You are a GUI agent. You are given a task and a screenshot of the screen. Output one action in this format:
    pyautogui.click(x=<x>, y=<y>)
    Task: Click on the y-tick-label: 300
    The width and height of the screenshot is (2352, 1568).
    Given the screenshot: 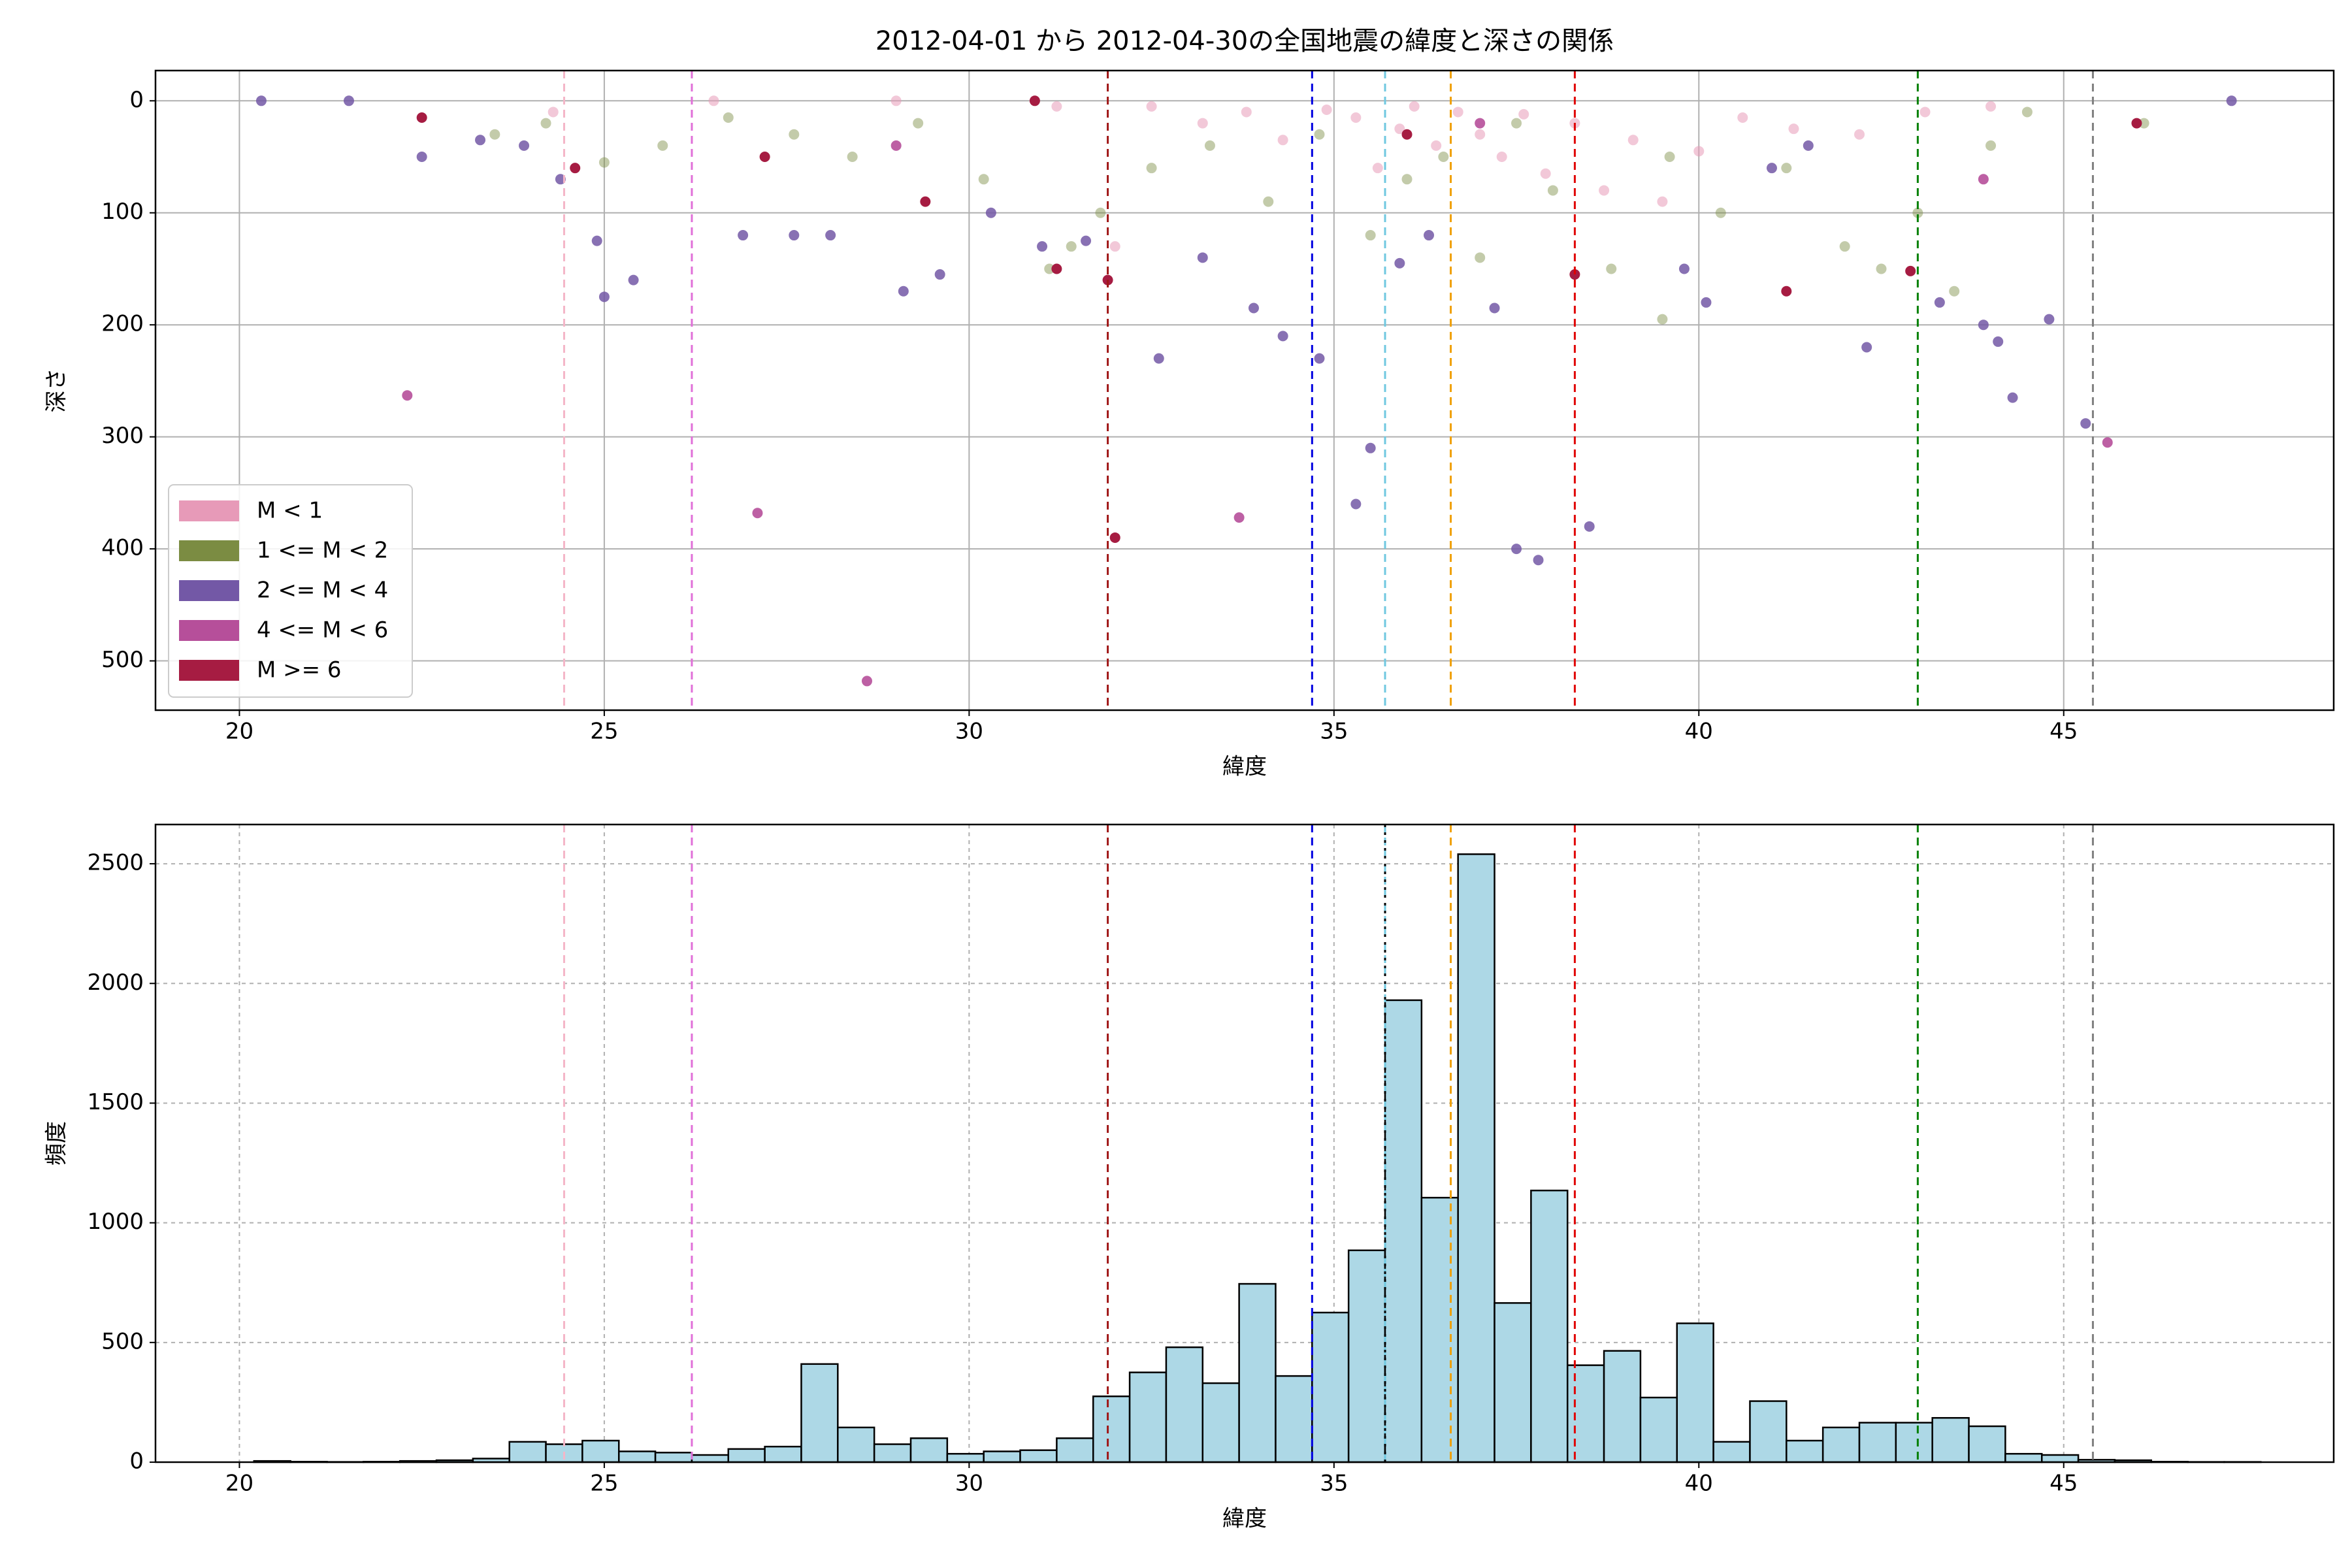 What is the action you would take?
    pyautogui.click(x=122, y=436)
    